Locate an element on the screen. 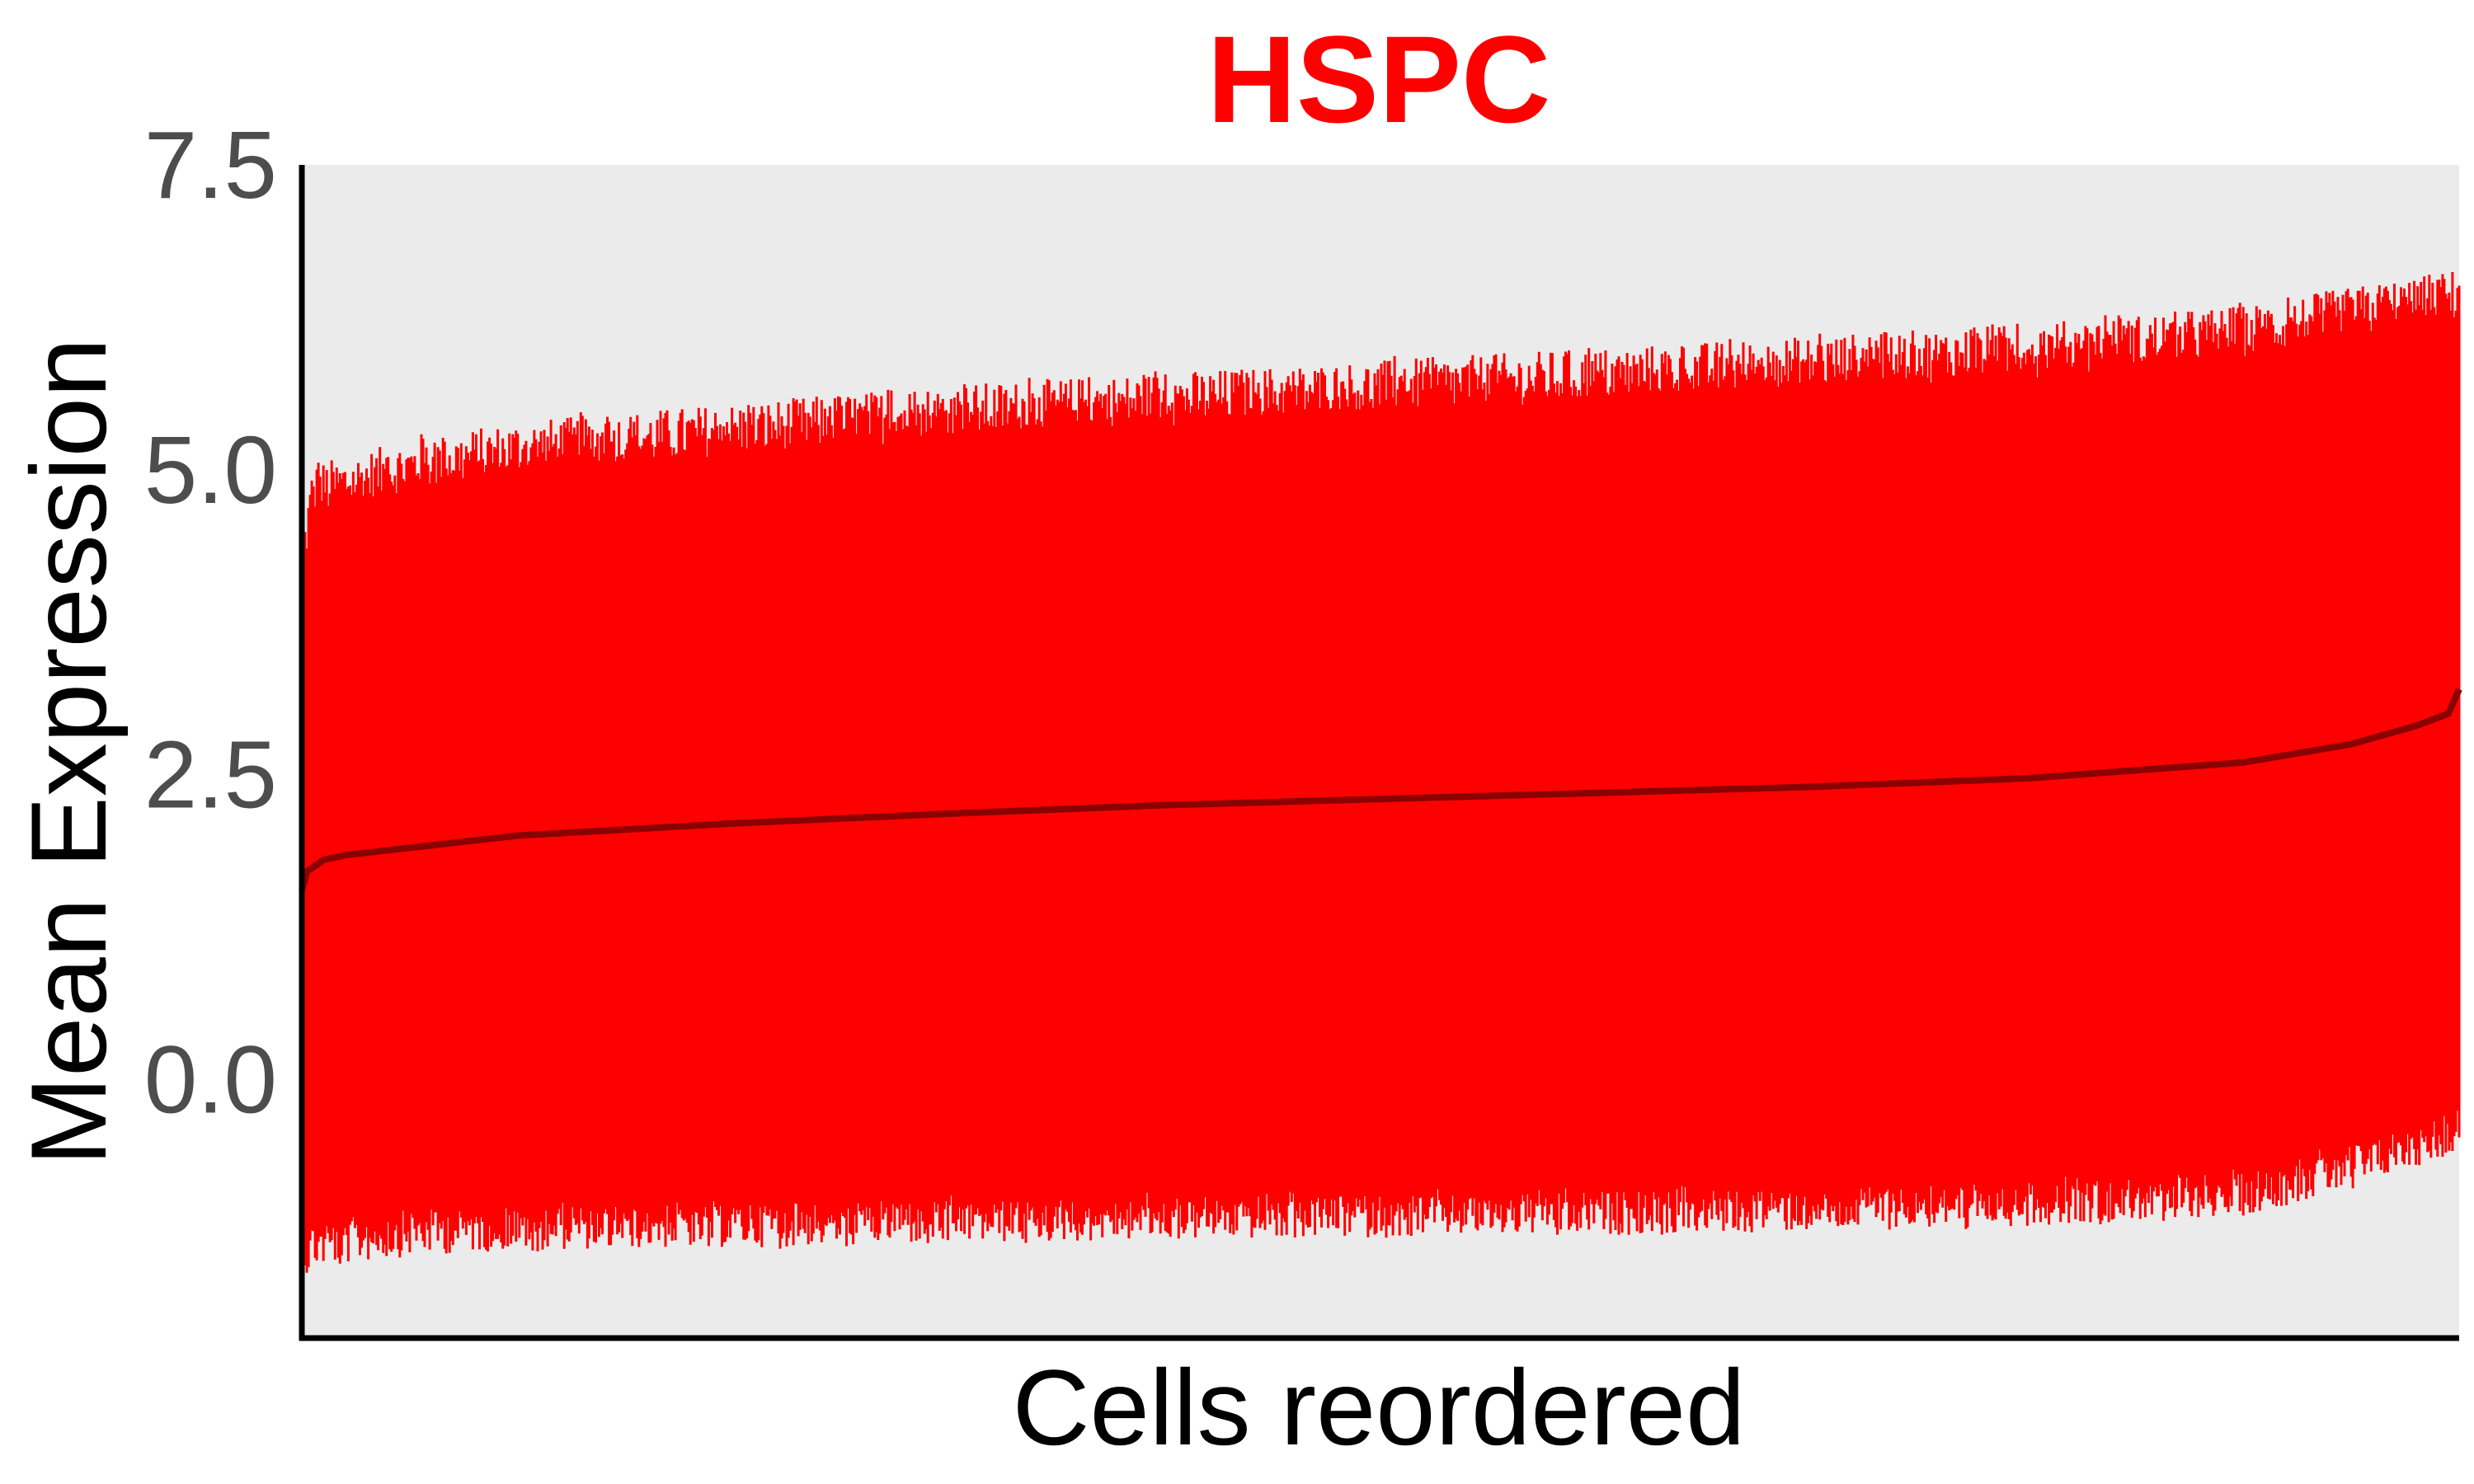  chart-title: HSPC is located at coordinates (1379, 79).